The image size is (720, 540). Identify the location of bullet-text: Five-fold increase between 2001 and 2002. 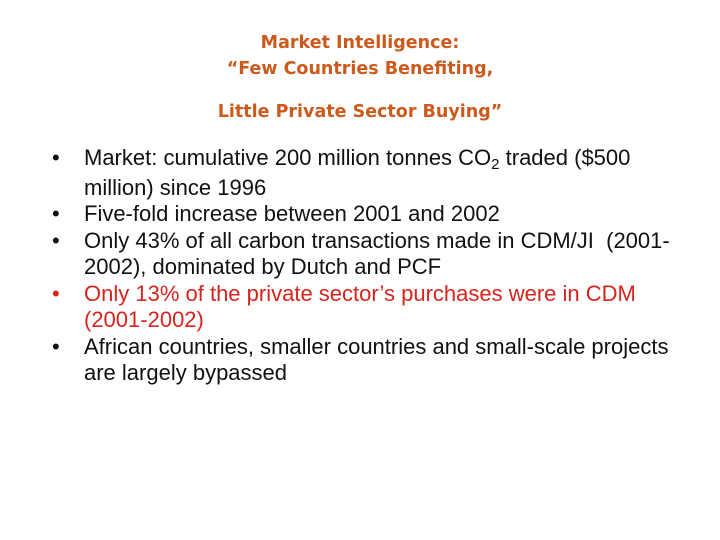
(292, 213).